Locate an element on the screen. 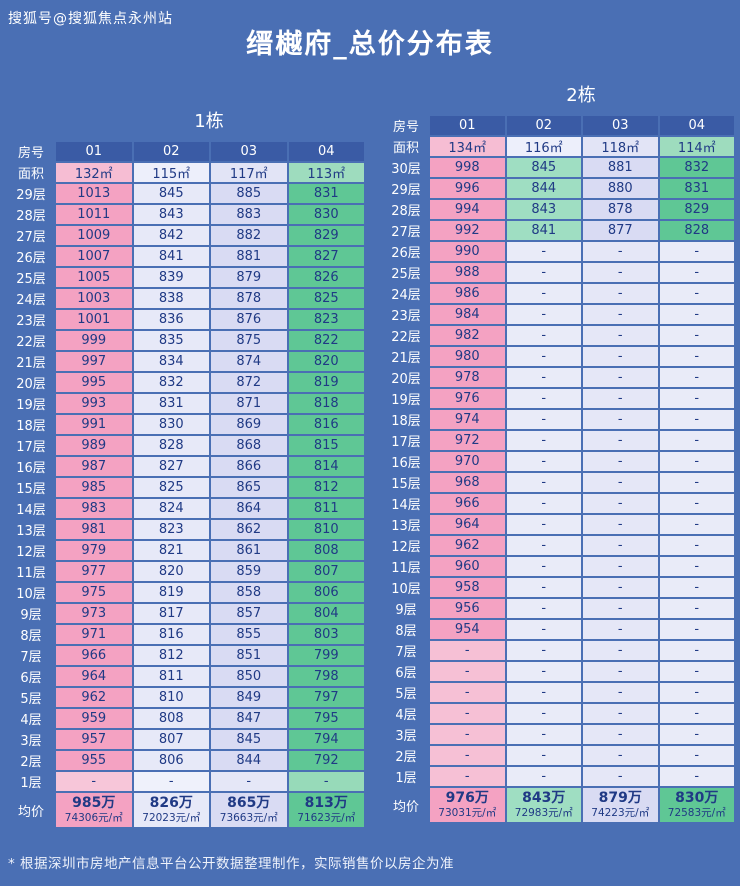 This screenshot has width=740, height=886. price-cell: 807 is located at coordinates (326, 571).